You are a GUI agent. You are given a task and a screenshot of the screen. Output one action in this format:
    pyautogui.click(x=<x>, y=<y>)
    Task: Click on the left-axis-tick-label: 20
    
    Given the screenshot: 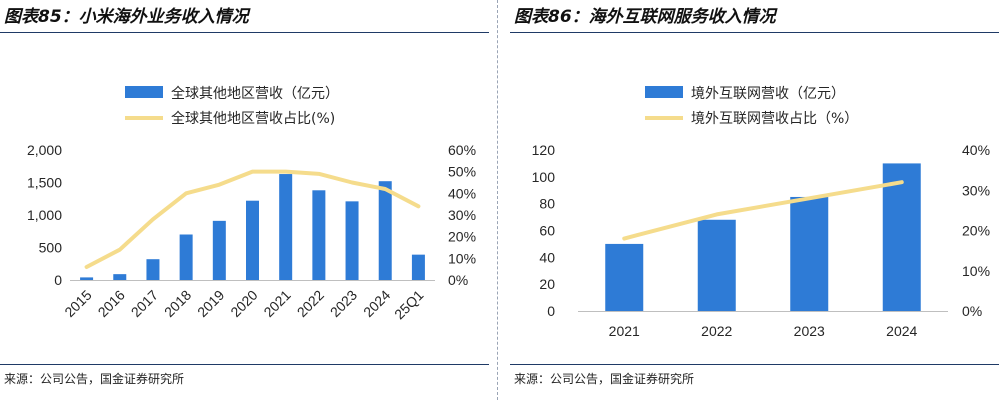 What is the action you would take?
    pyautogui.click(x=547, y=284)
    